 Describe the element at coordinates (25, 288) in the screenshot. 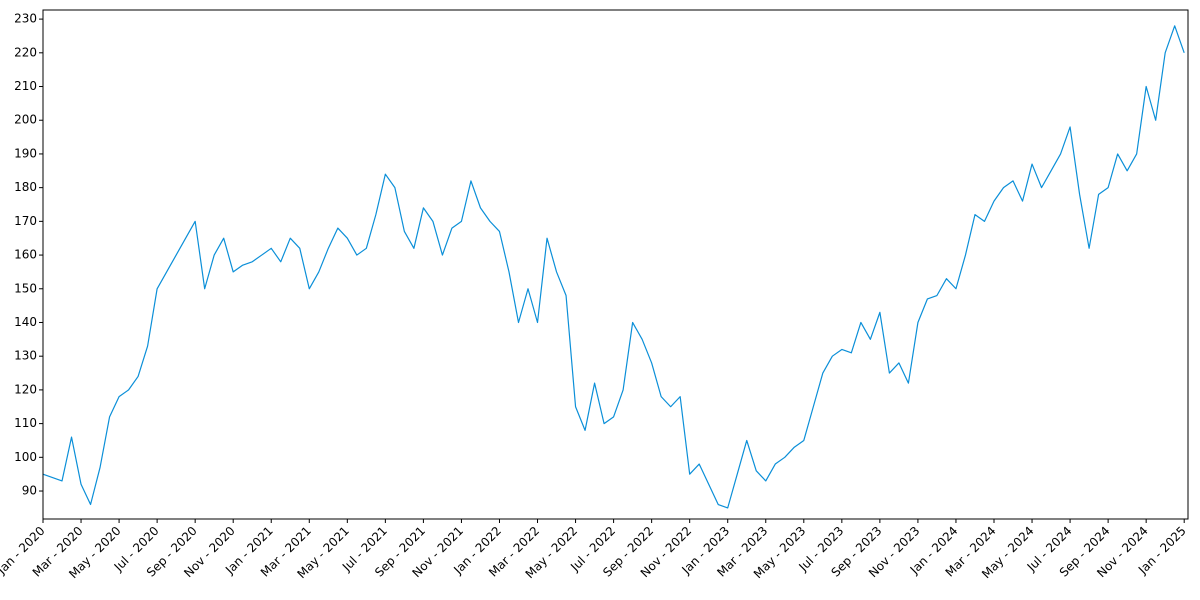

I see `y-tick-label: 150` at that location.